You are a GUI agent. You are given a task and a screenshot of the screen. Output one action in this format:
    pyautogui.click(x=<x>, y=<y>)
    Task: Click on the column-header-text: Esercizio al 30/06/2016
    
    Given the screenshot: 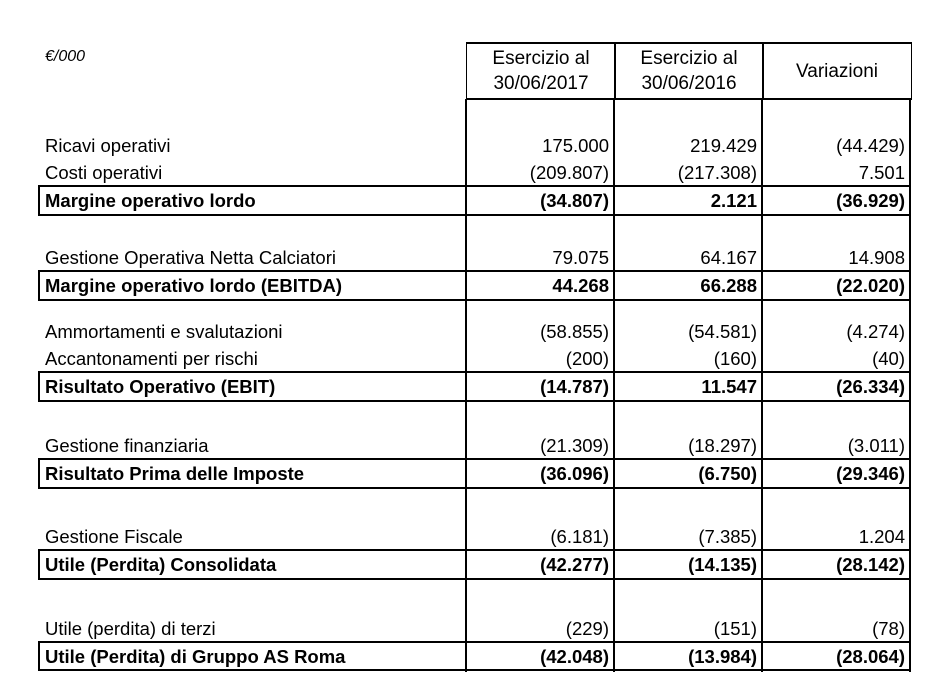 What is the action you would take?
    pyautogui.click(x=688, y=71)
    